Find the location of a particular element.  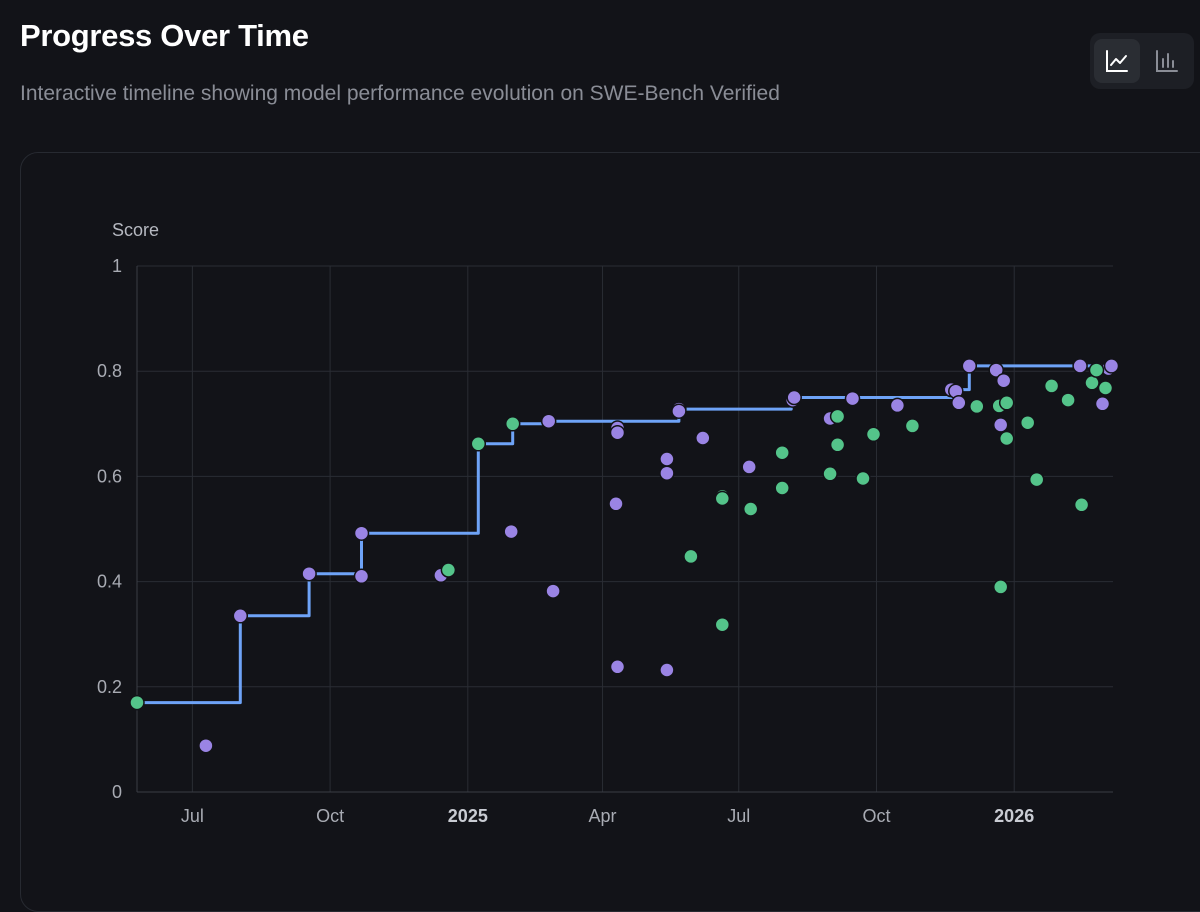

y-tick-label: 1 is located at coordinates (117, 266).